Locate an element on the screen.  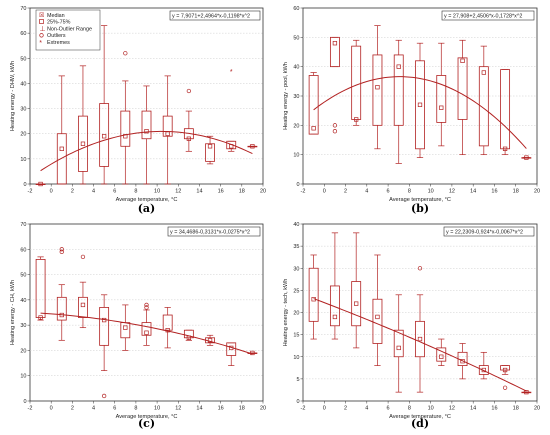
equation-b: y = 27,908+2,4506*x-0,1728*x^2 is located at coordinates (483, 17).